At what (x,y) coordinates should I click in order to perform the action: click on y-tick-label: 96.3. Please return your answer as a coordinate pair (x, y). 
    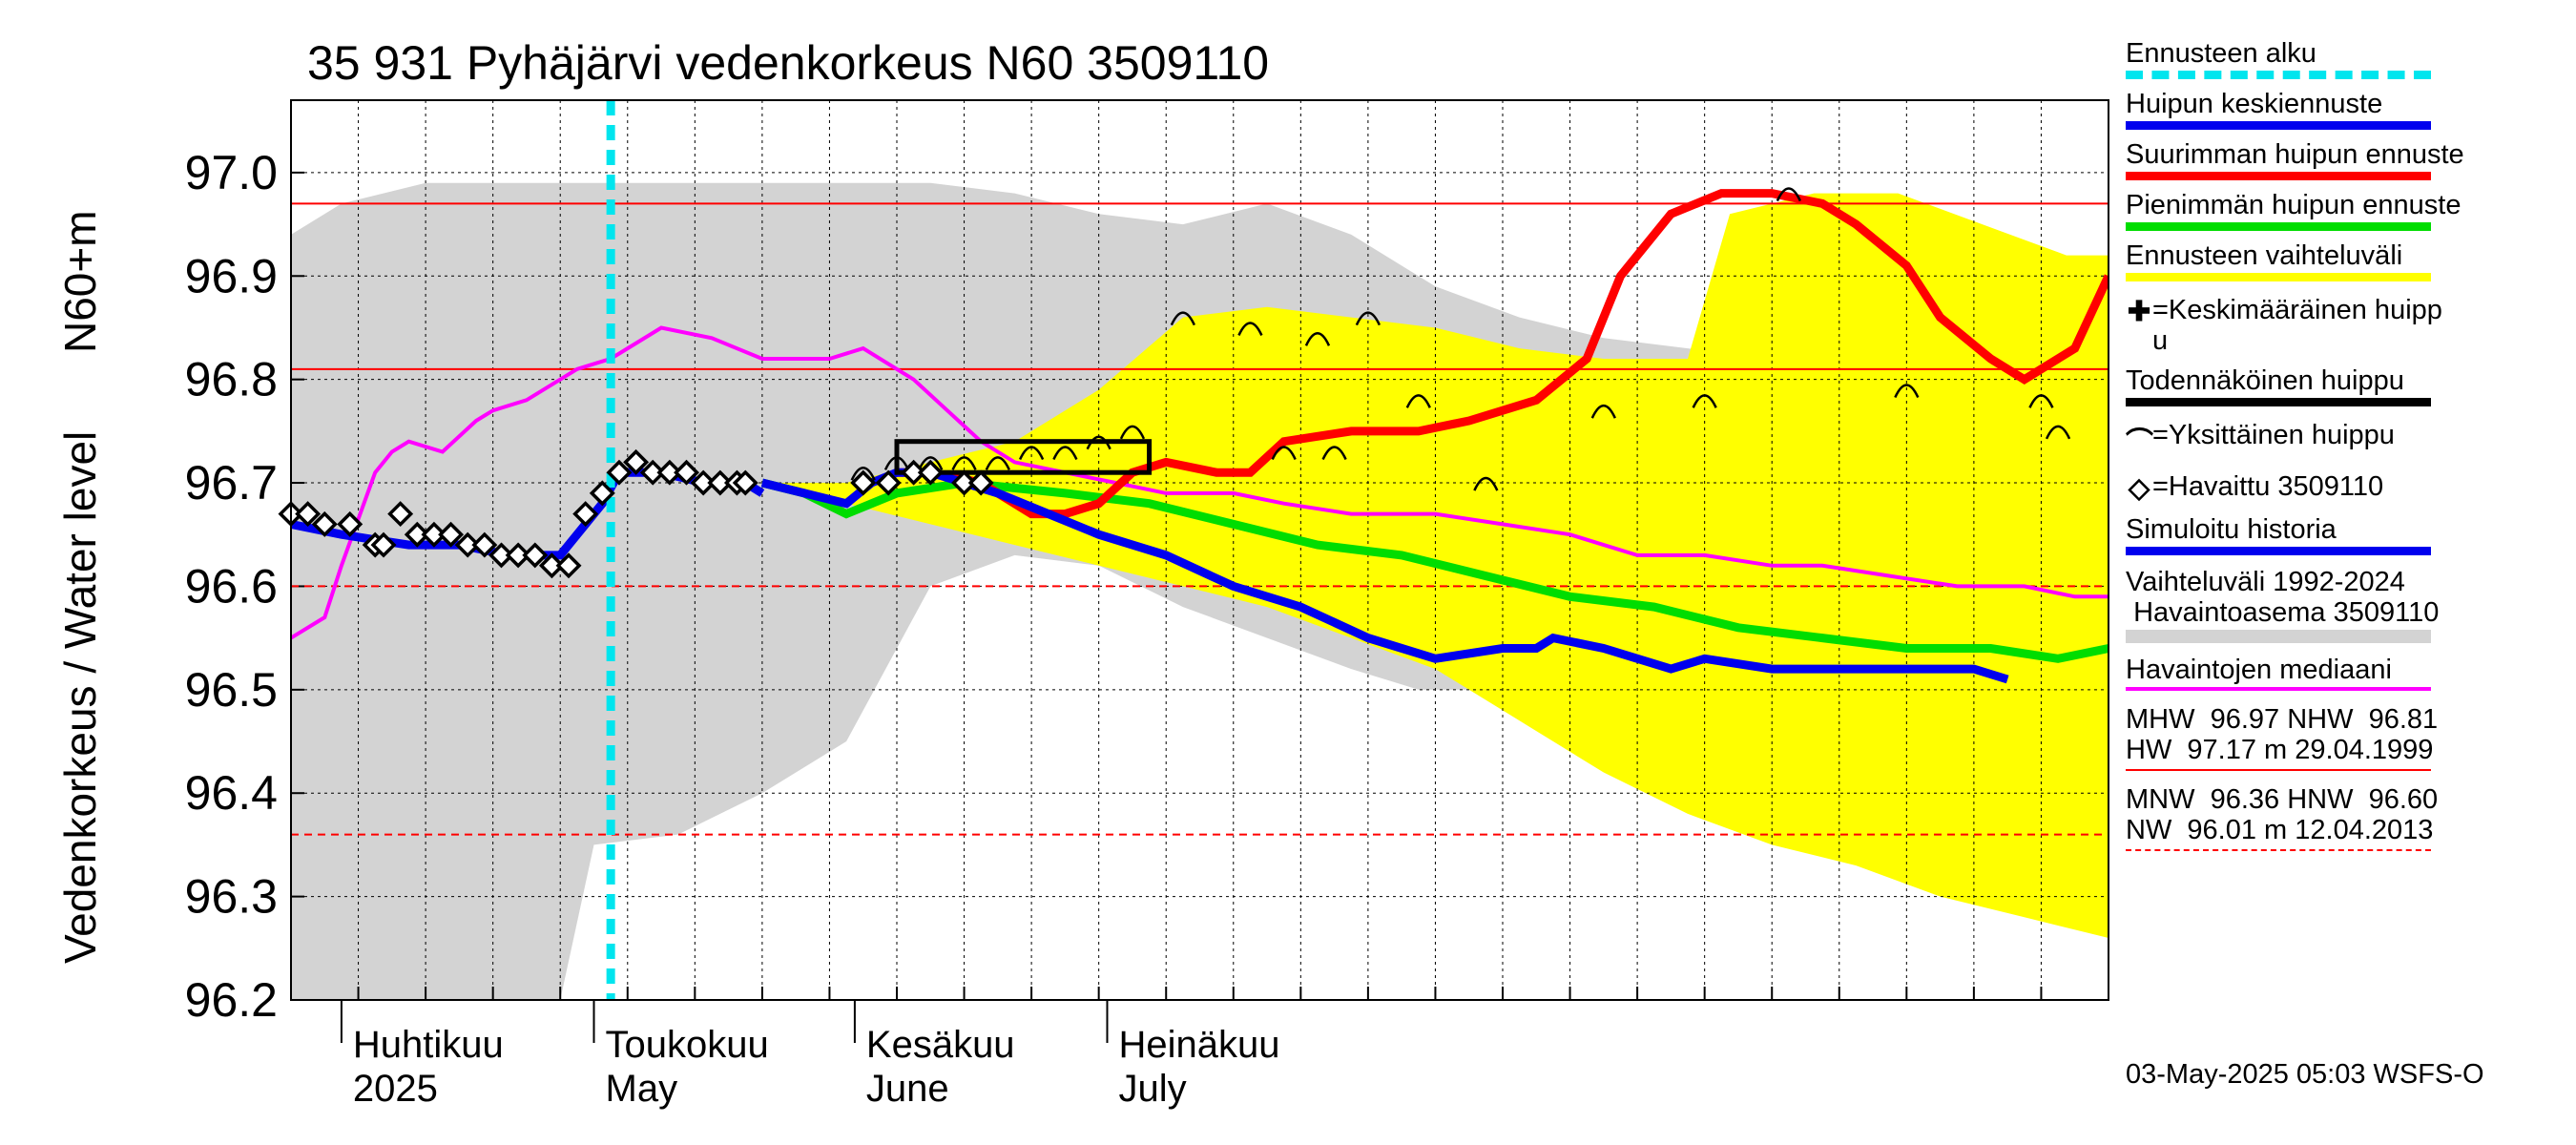
    Looking at the image, I should click on (231, 897).